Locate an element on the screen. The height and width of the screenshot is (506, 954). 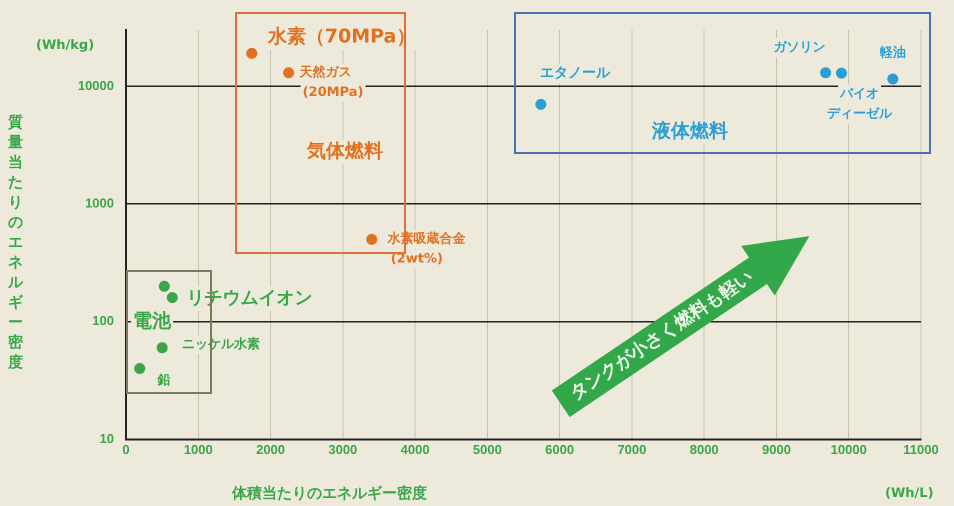
text: 気体燃料 is located at coordinates (344, 151).